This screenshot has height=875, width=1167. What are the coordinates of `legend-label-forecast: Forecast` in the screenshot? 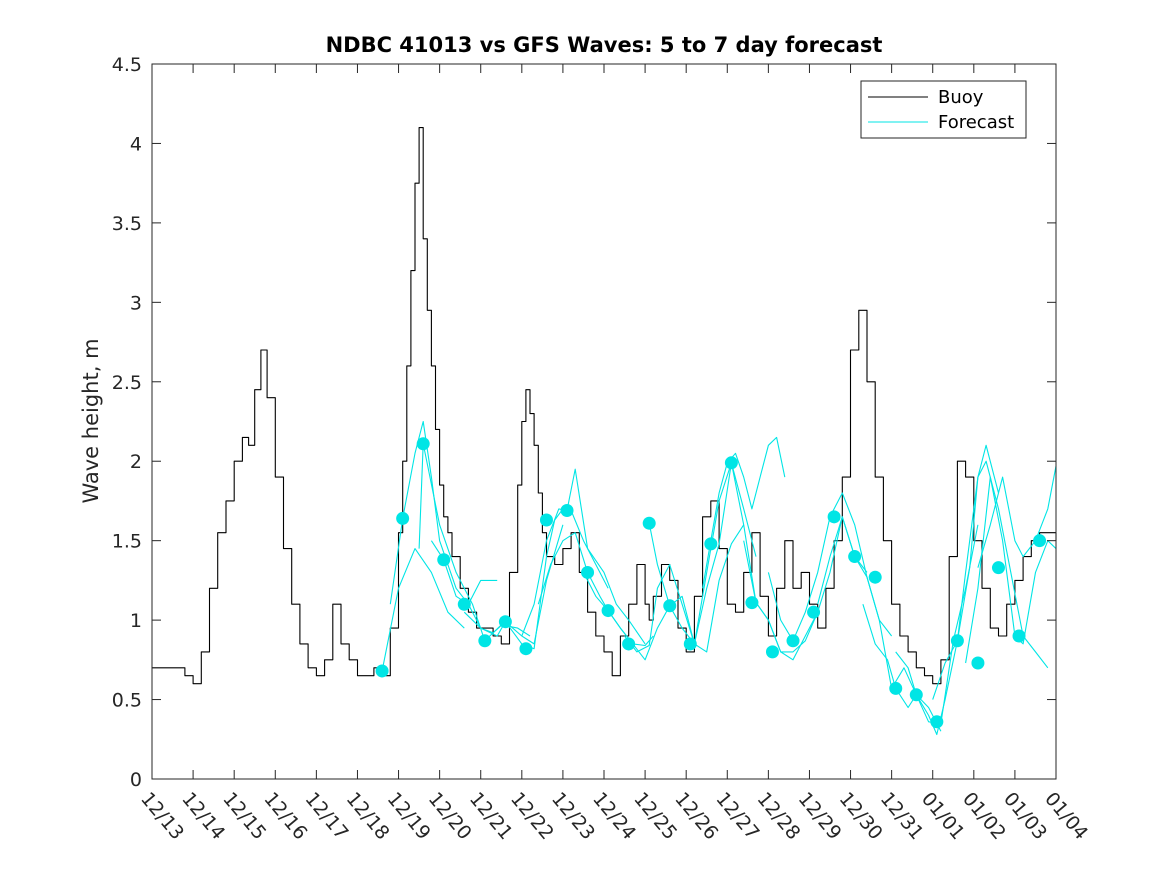 It's located at (976, 122).